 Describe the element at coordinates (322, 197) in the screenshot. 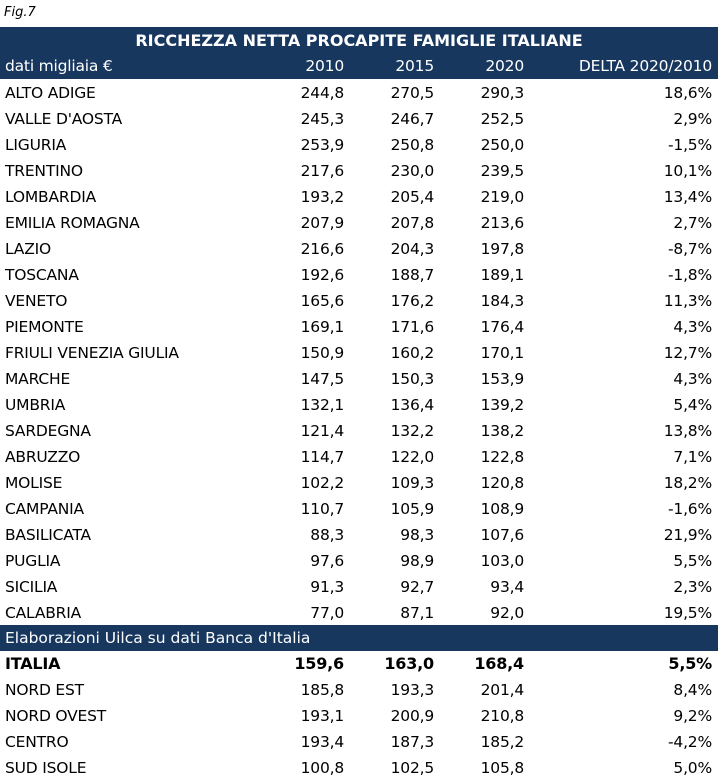

I see `value-2010: 193,2` at that location.